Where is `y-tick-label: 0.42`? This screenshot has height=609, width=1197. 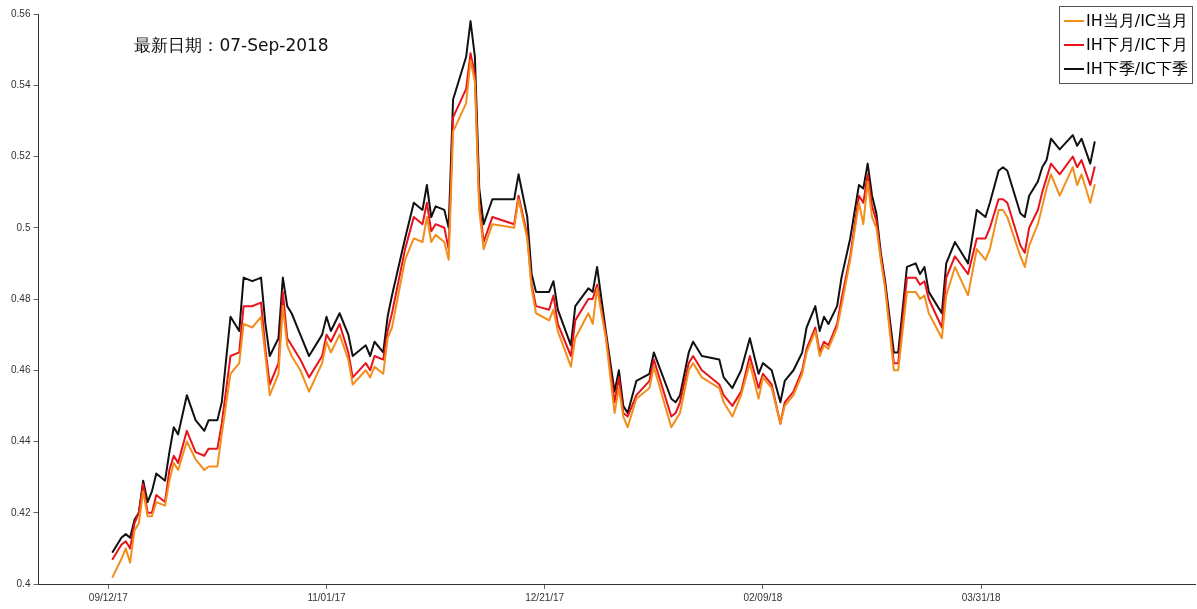
y-tick-label: 0.42 is located at coordinates (20, 512).